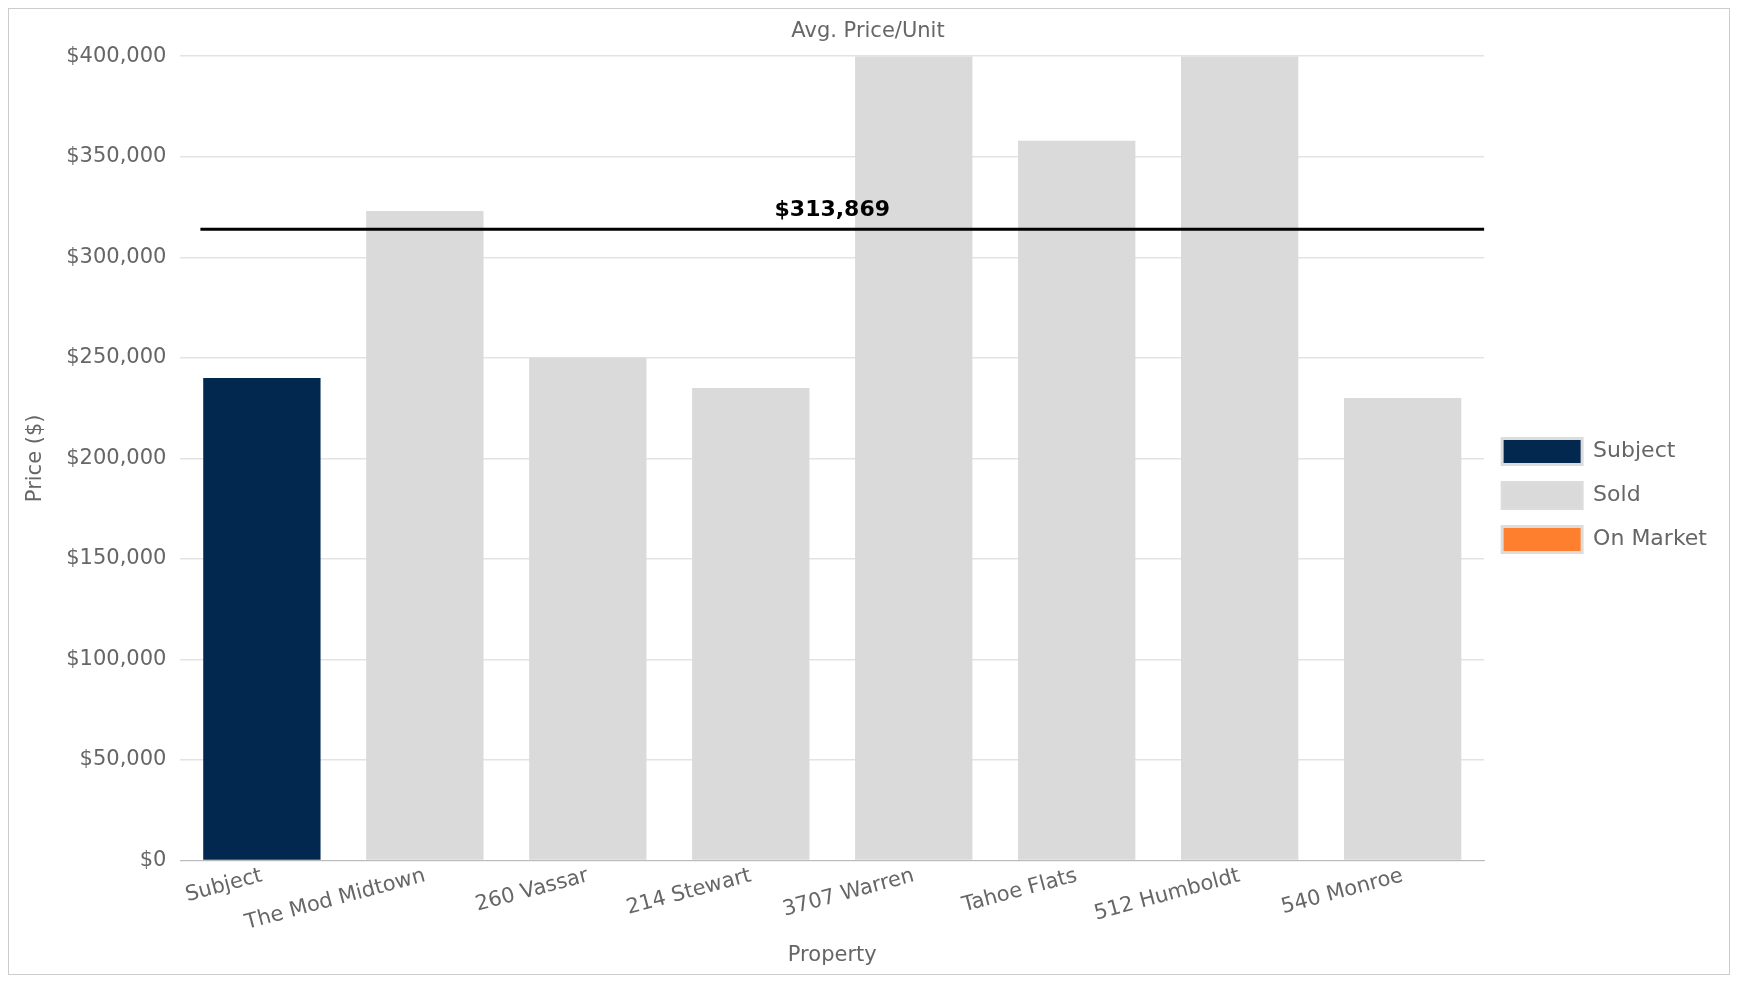 The height and width of the screenshot is (989, 1743). I want to click on ref-line-label: $313,869, so click(832, 209).